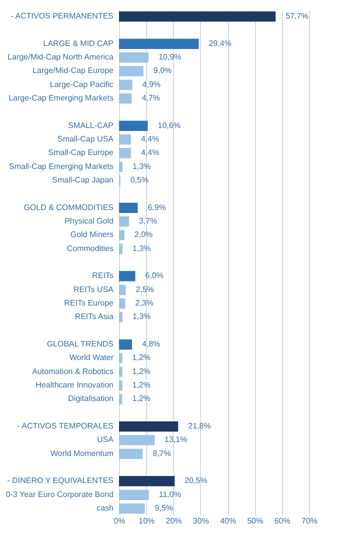  Describe the element at coordinates (199, 426) in the screenshot. I see `data-label: 21,8%` at that location.